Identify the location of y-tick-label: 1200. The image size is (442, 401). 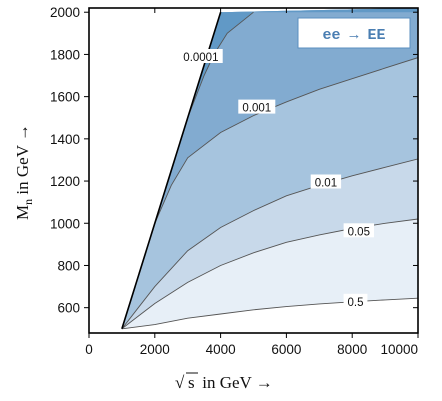
(65, 181).